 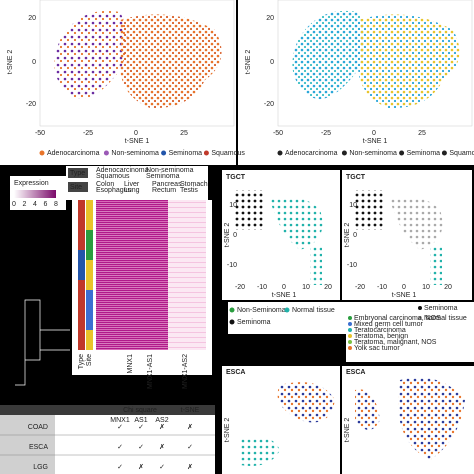 I want to click on legend-label: Yolk sac tumor, so click(x=377, y=348).